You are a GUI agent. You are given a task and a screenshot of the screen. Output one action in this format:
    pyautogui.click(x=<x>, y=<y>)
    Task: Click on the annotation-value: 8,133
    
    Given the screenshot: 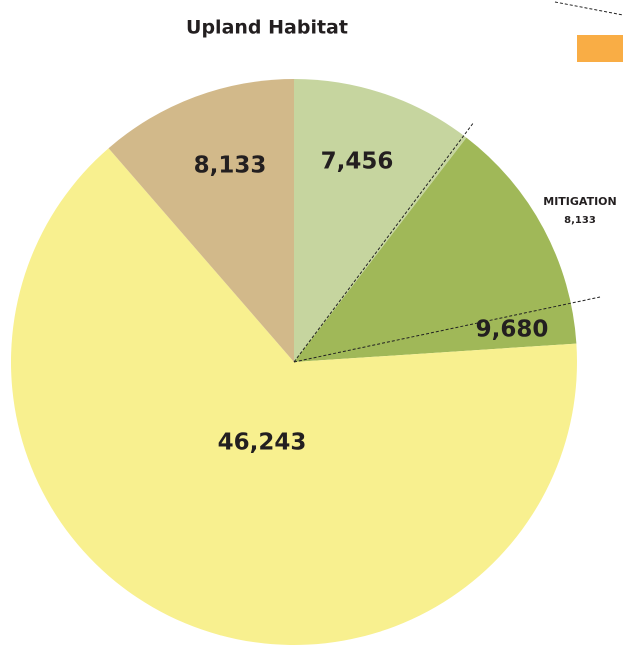 What is the action you would take?
    pyautogui.click(x=580, y=220)
    